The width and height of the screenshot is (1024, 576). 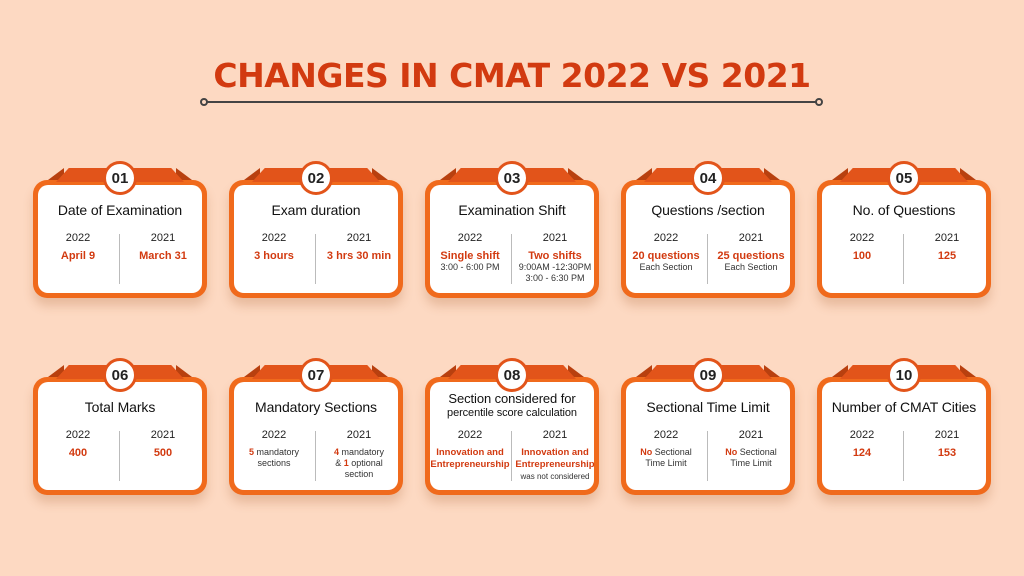 I want to click on note-2021-line2: 3:00 - 6:30 PM, so click(x=555, y=278).